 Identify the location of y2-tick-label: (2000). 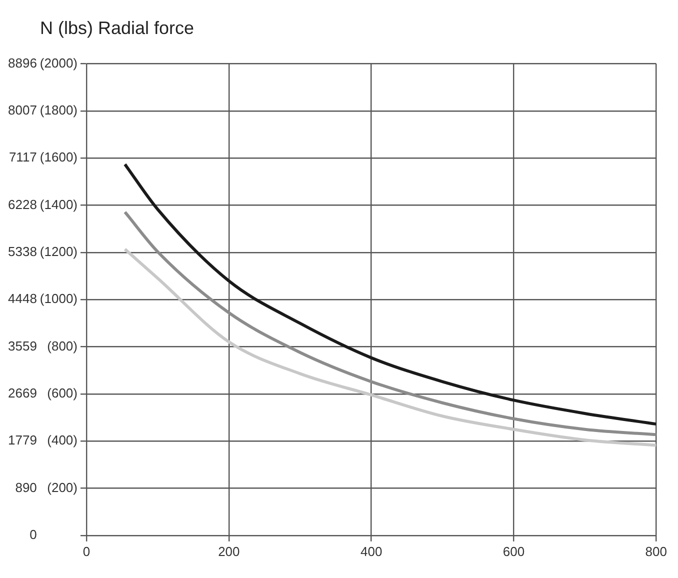
(59, 62).